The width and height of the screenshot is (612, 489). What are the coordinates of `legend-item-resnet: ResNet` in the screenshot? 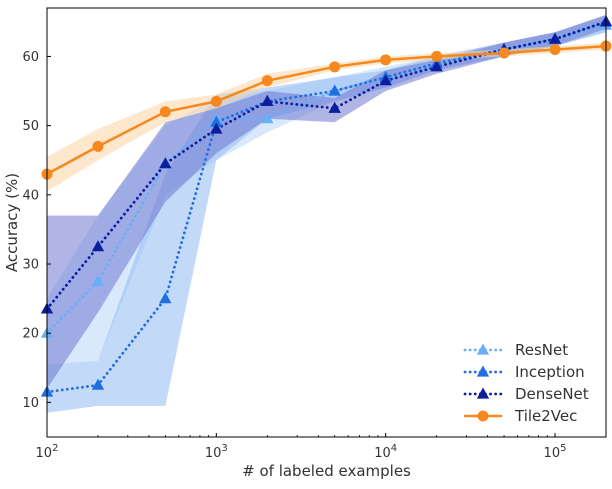 It's located at (515, 350).